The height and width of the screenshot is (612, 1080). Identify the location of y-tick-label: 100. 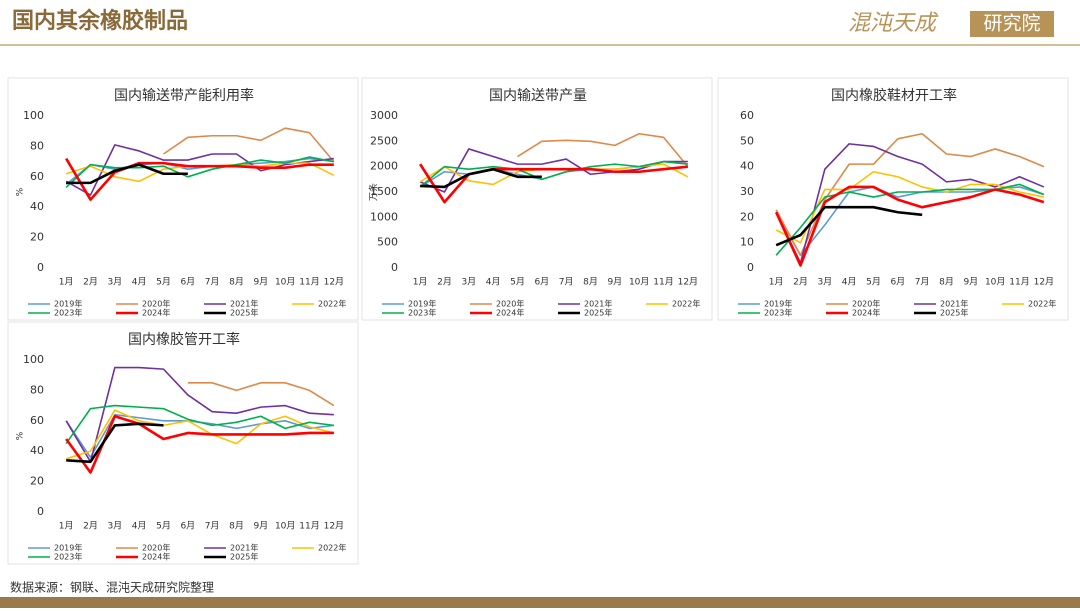
(33, 359).